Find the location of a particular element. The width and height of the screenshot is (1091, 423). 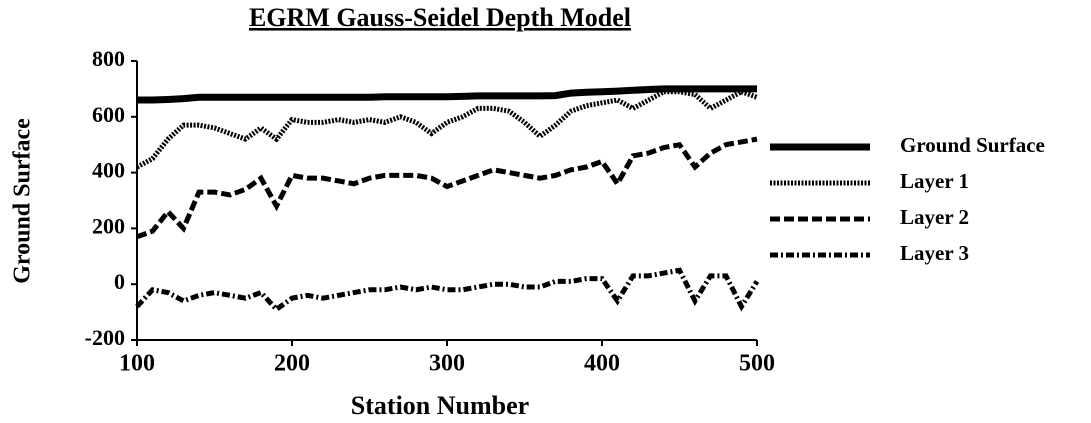

x-tick-label: 100 is located at coordinates (137, 364).